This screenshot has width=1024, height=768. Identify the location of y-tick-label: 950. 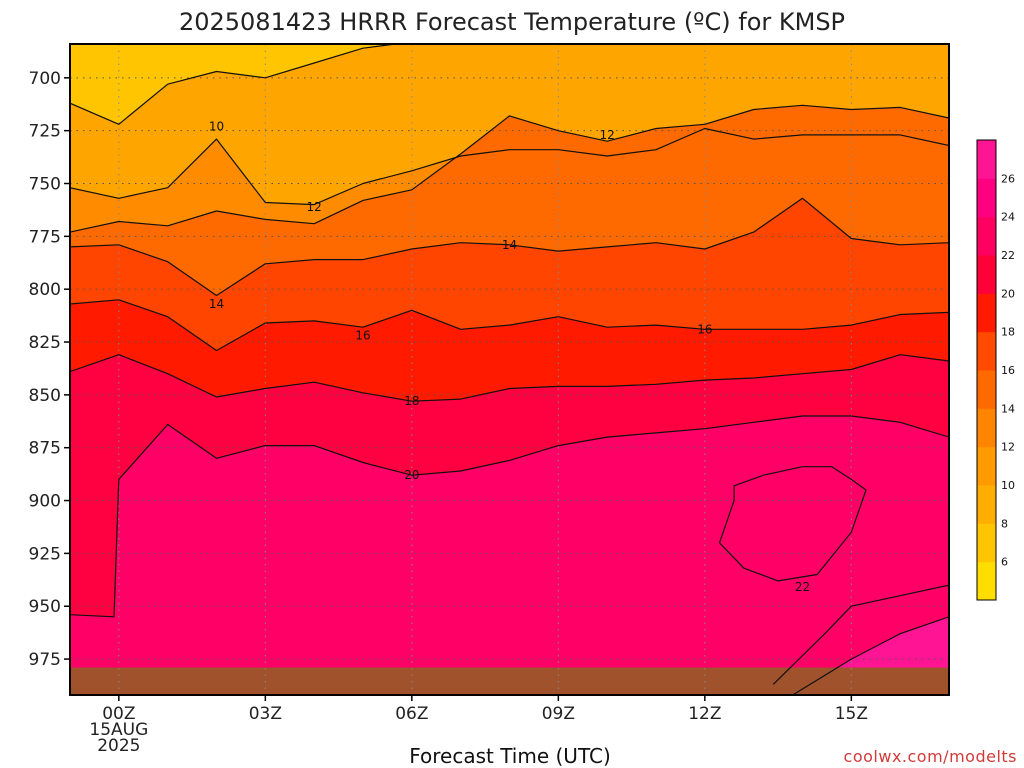
(45, 607).